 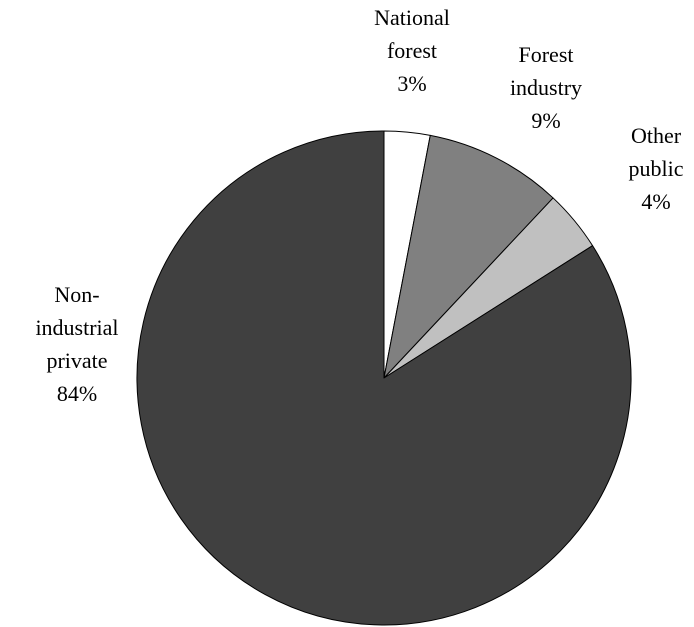 I want to click on pie-label-non-industrial-private: Non-industrial private 84%, so click(x=76, y=344).